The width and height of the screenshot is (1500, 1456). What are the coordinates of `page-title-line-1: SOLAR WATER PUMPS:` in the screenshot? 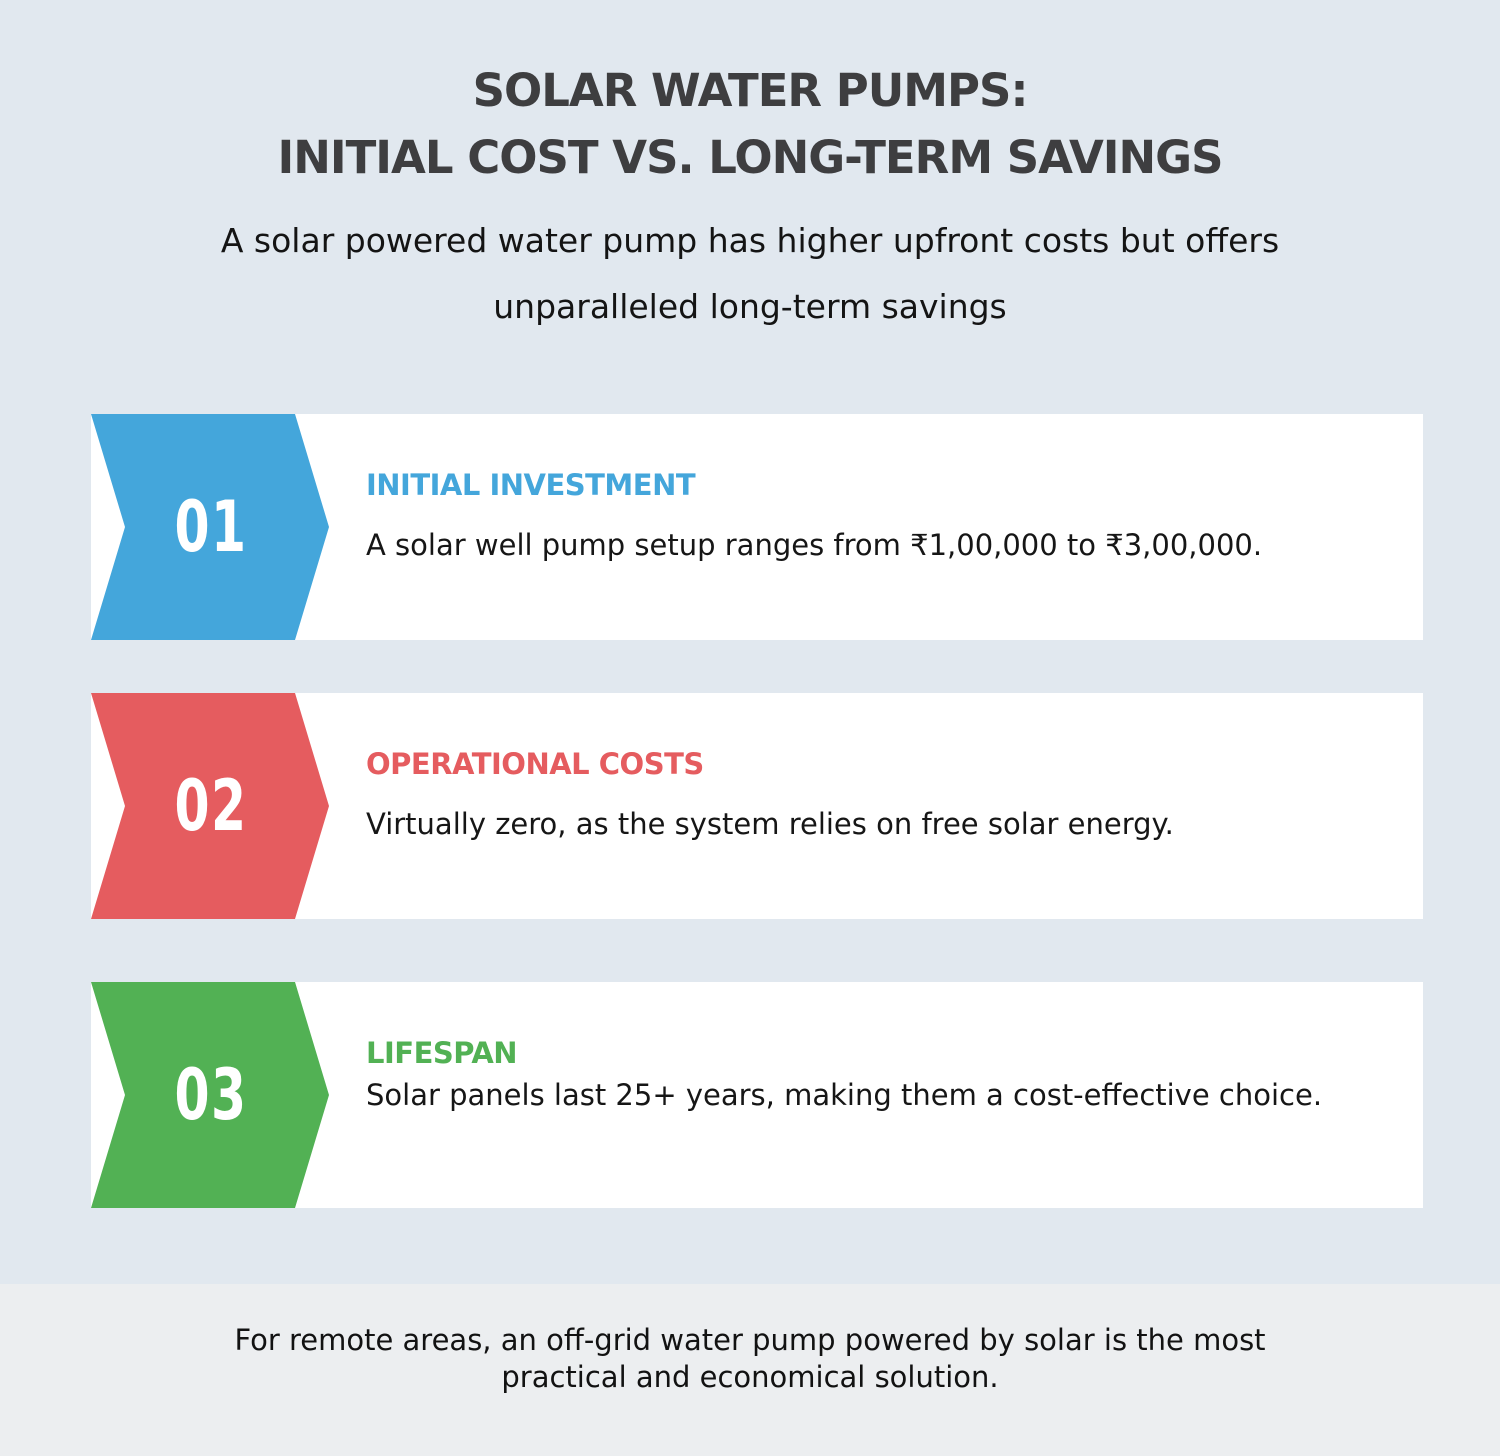 It's located at (750, 90).